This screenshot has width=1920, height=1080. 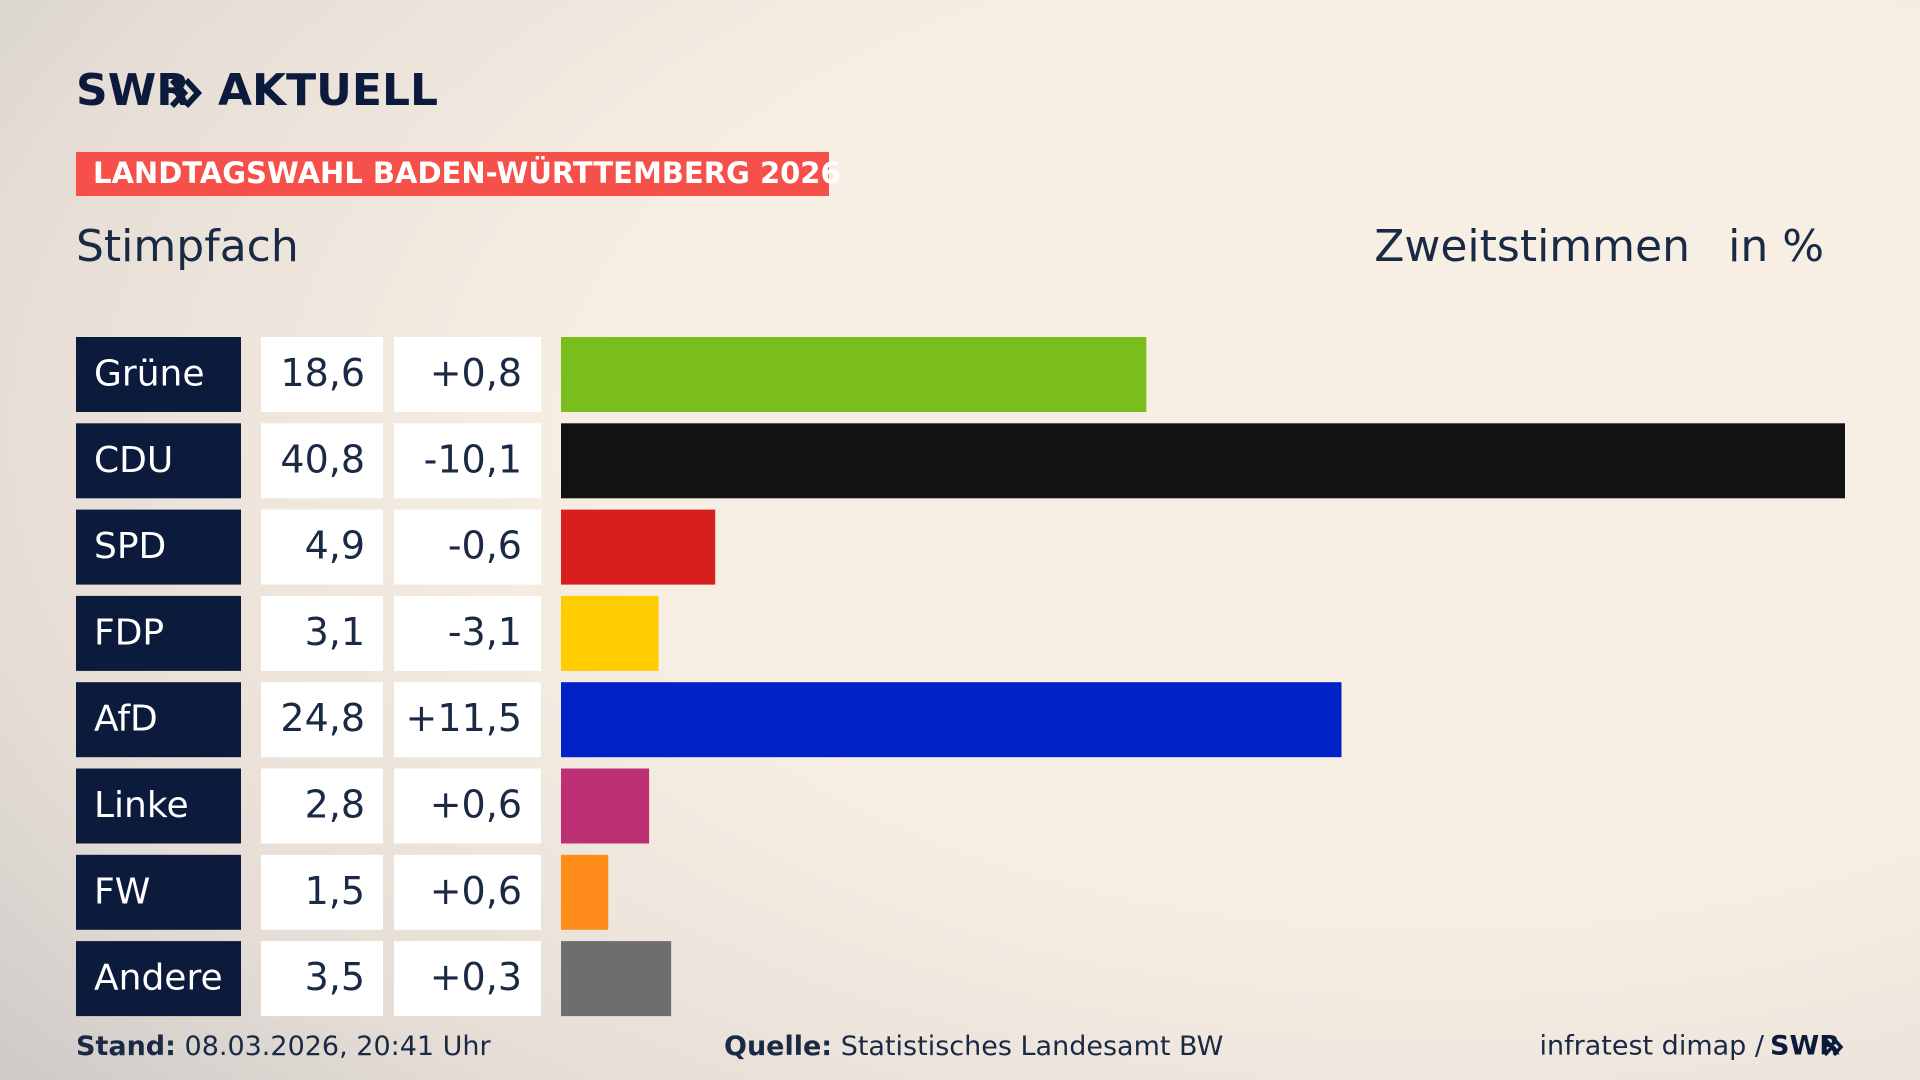 I want to click on source-label: Quelle:, so click(x=778, y=1046).